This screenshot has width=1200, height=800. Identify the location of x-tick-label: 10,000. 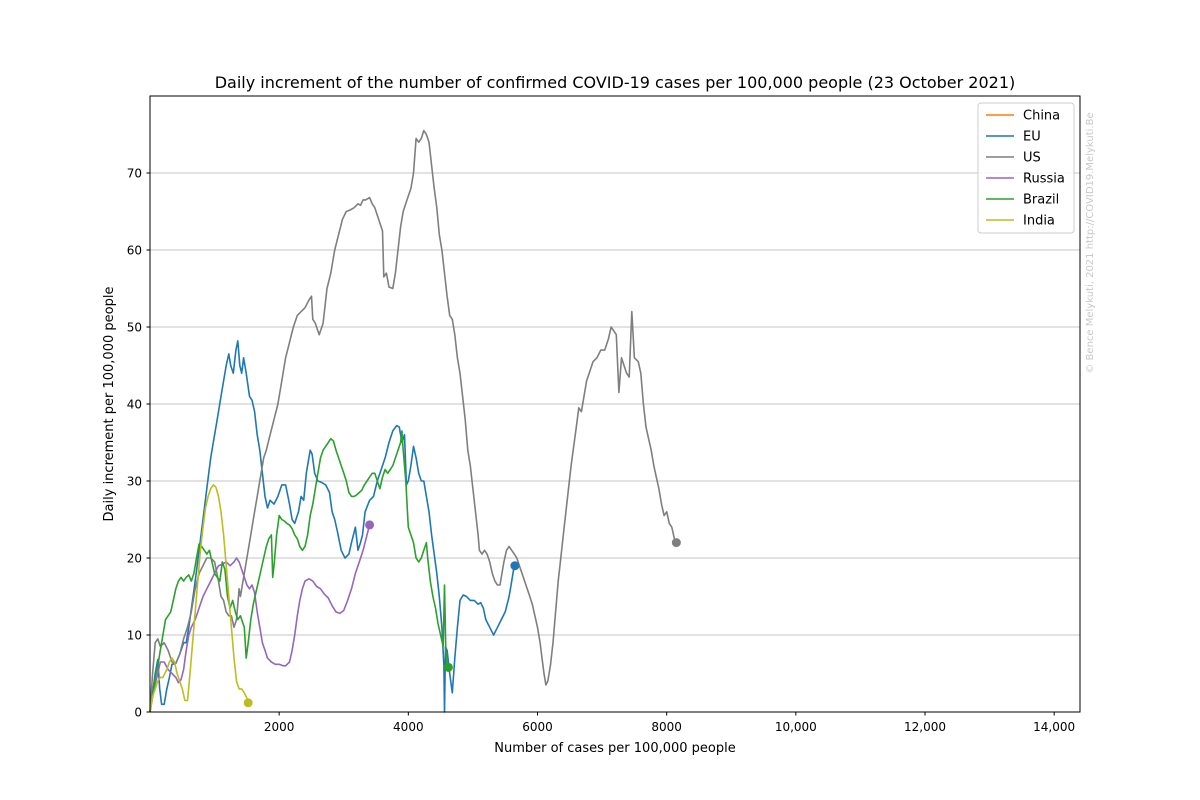
(796, 727).